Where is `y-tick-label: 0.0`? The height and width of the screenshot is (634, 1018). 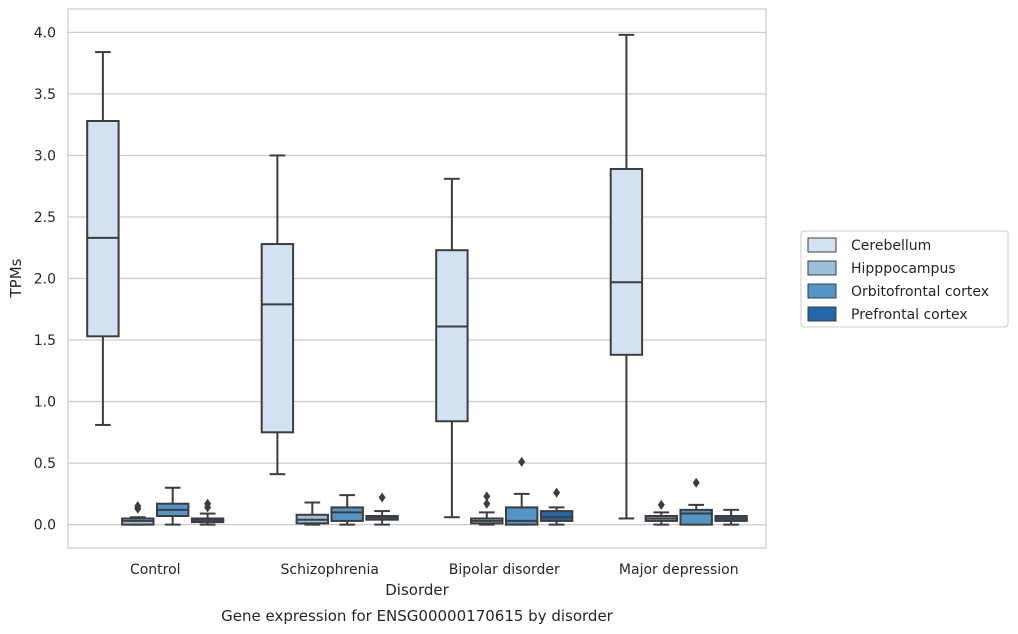 y-tick-label: 0.0 is located at coordinates (45, 526).